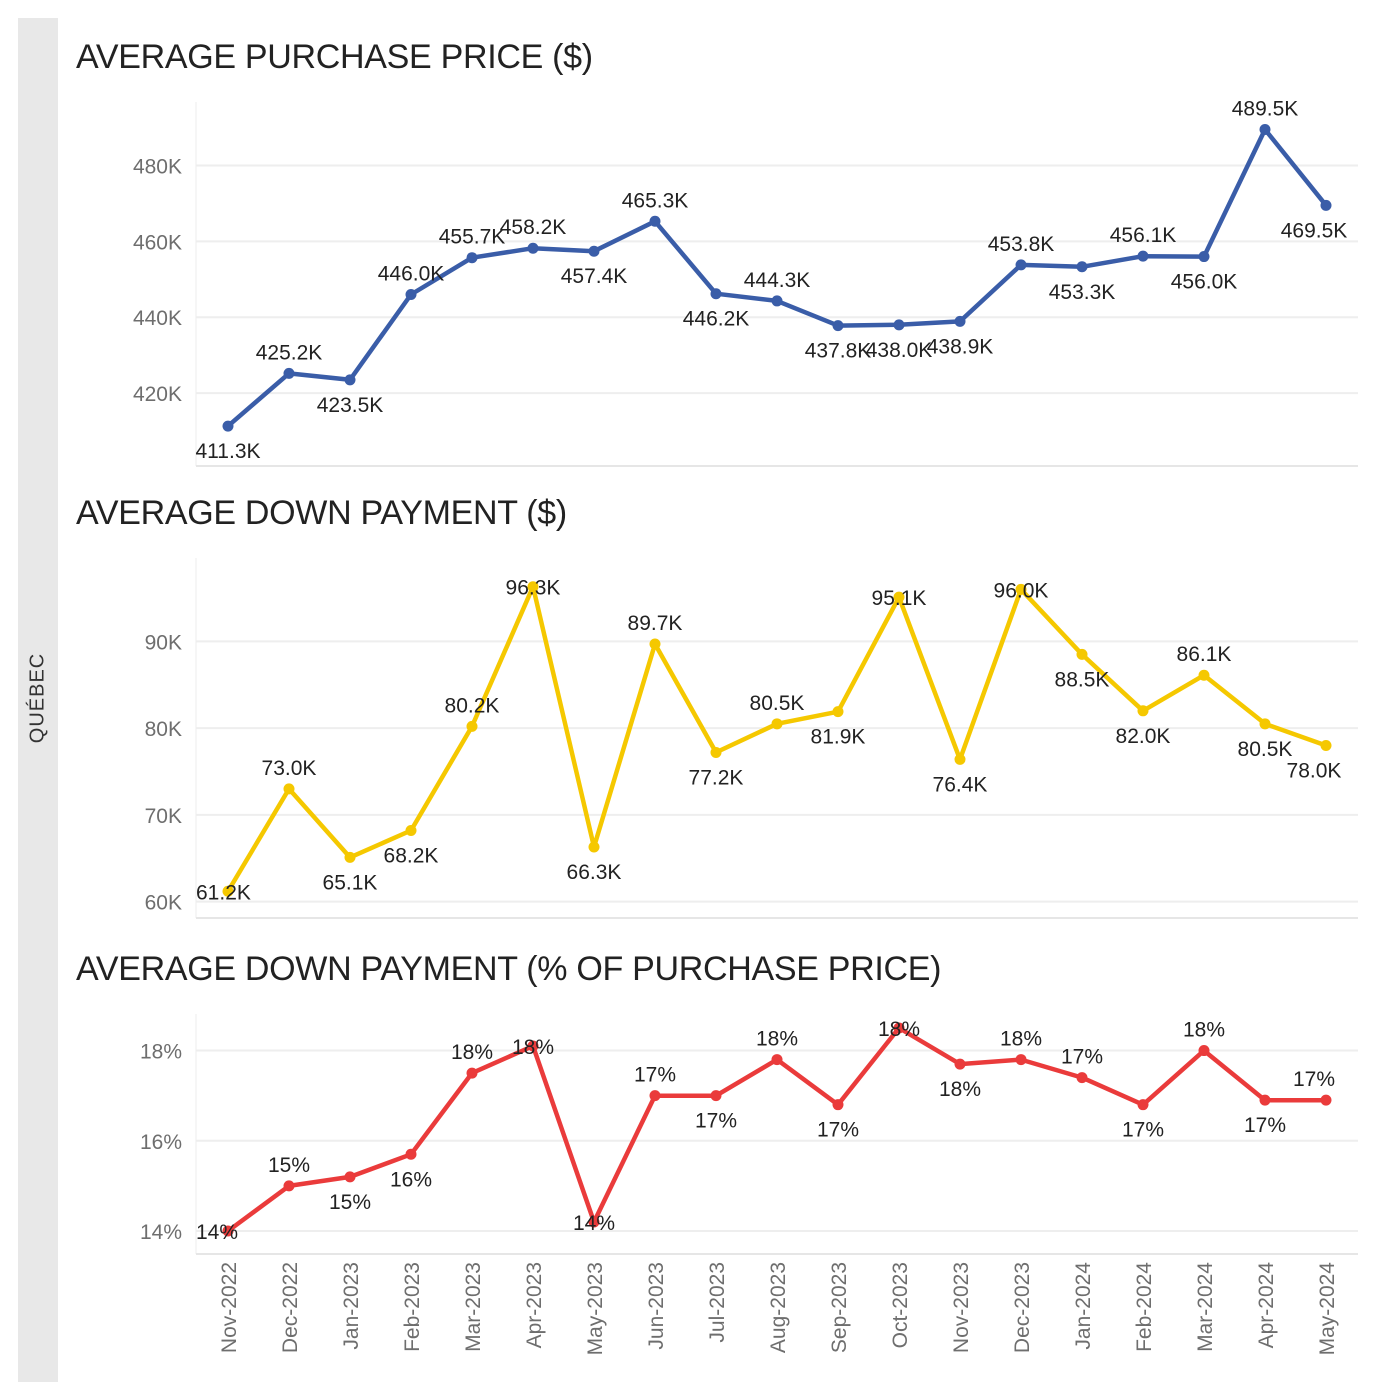  Describe the element at coordinates (594, 276) in the screenshot. I see `data-label: 457.4K` at that location.